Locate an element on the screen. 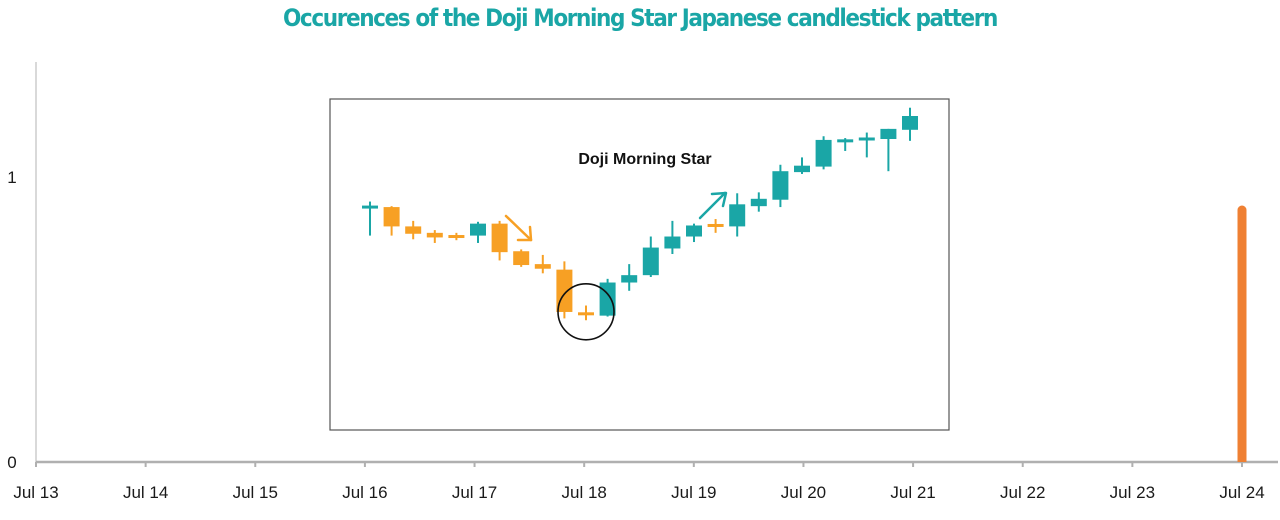 The width and height of the screenshot is (1280, 520). x-tick-label: Jul 19 is located at coordinates (693, 492).